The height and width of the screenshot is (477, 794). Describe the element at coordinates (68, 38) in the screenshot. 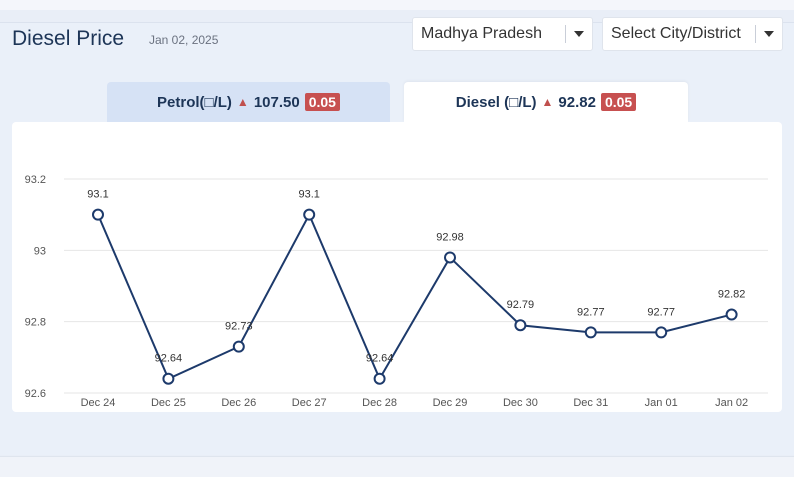

I see `page-title: Diesel Price` at that location.